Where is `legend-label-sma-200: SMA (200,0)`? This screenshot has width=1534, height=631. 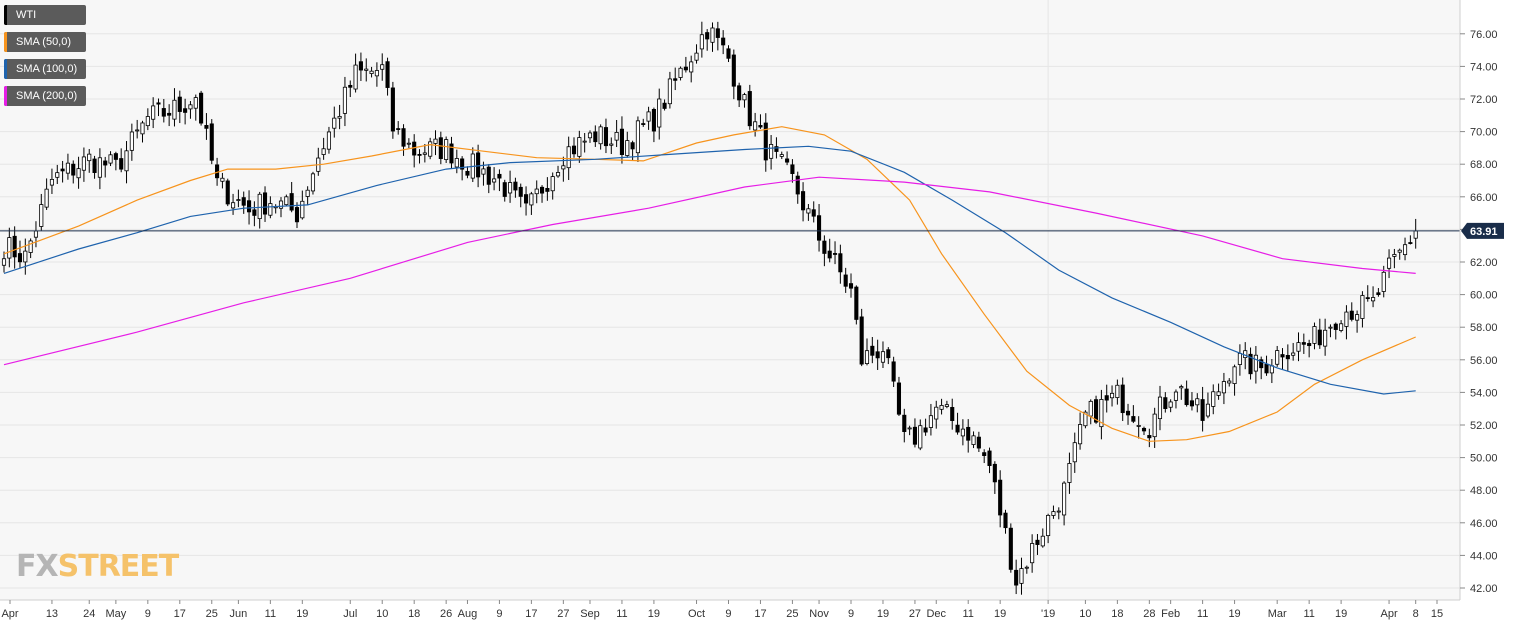 legend-label-sma-200: SMA (200,0) is located at coordinates (47, 96).